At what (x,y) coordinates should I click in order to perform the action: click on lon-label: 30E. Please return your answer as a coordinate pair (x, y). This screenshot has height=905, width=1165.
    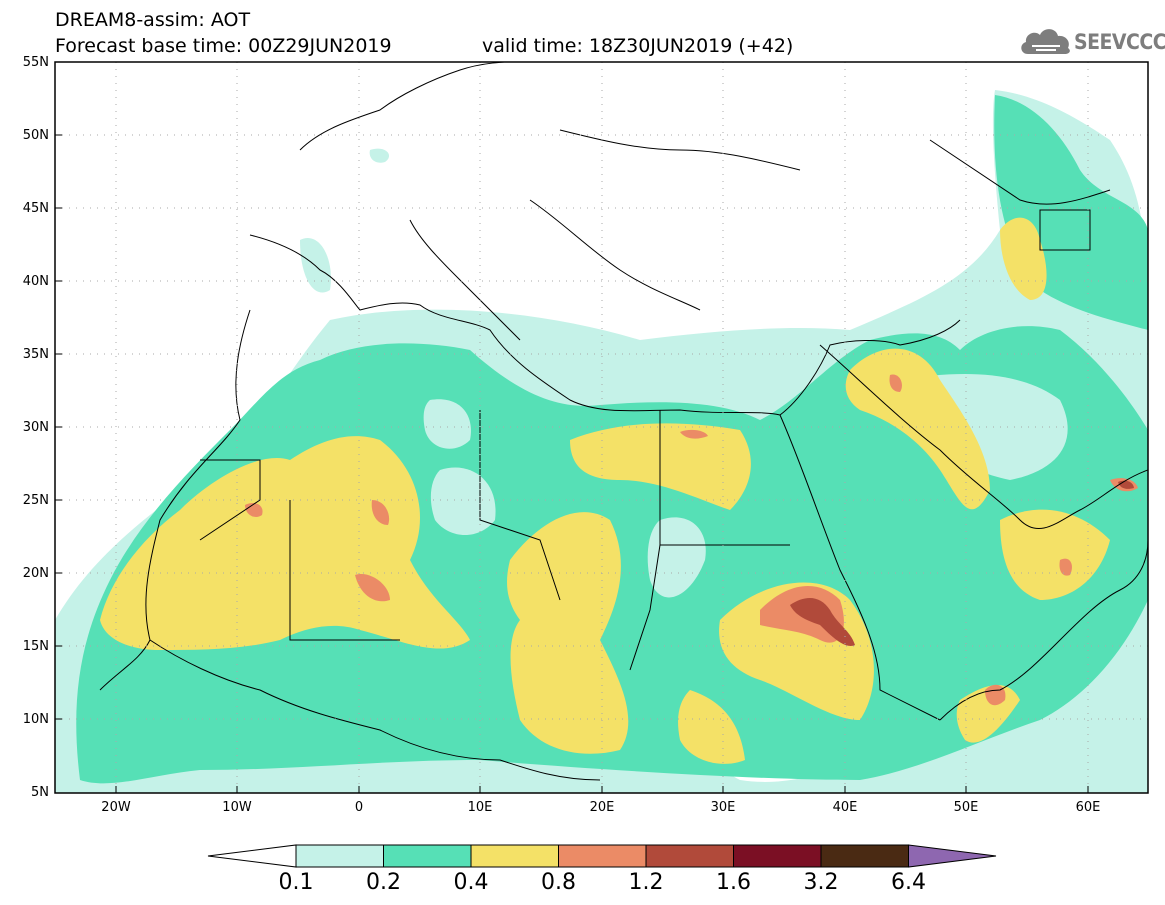
    Looking at the image, I should click on (723, 807).